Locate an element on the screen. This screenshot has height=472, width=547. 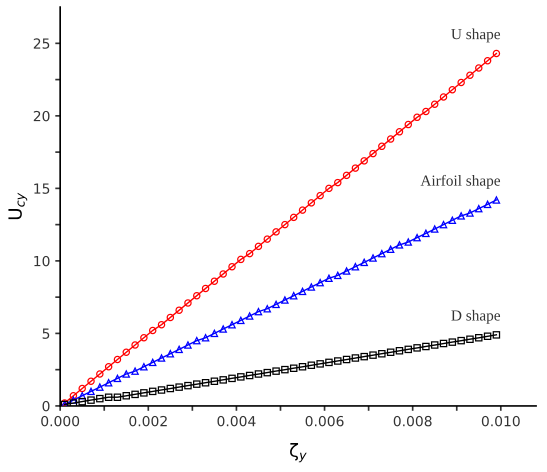
series-label: U shape is located at coordinates (475, 35).